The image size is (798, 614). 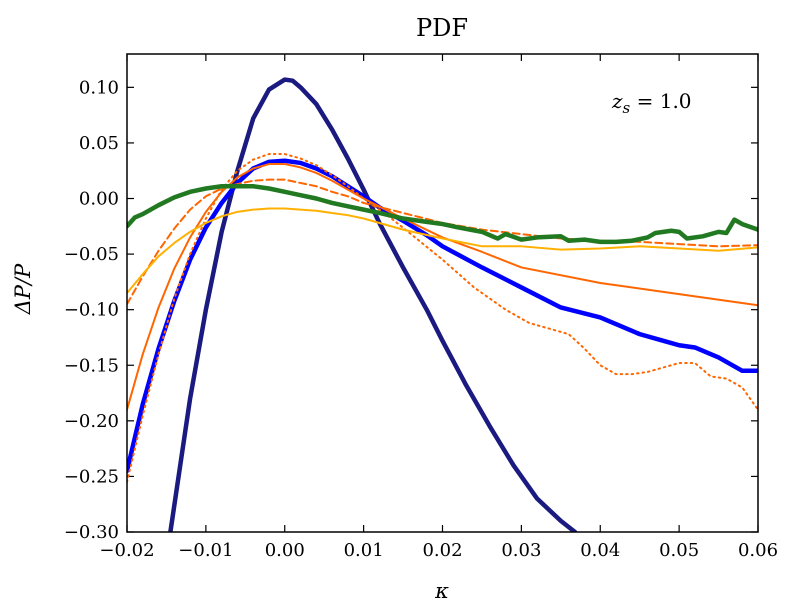 I want to click on y-tick-label: −0.30, so click(x=91, y=532).